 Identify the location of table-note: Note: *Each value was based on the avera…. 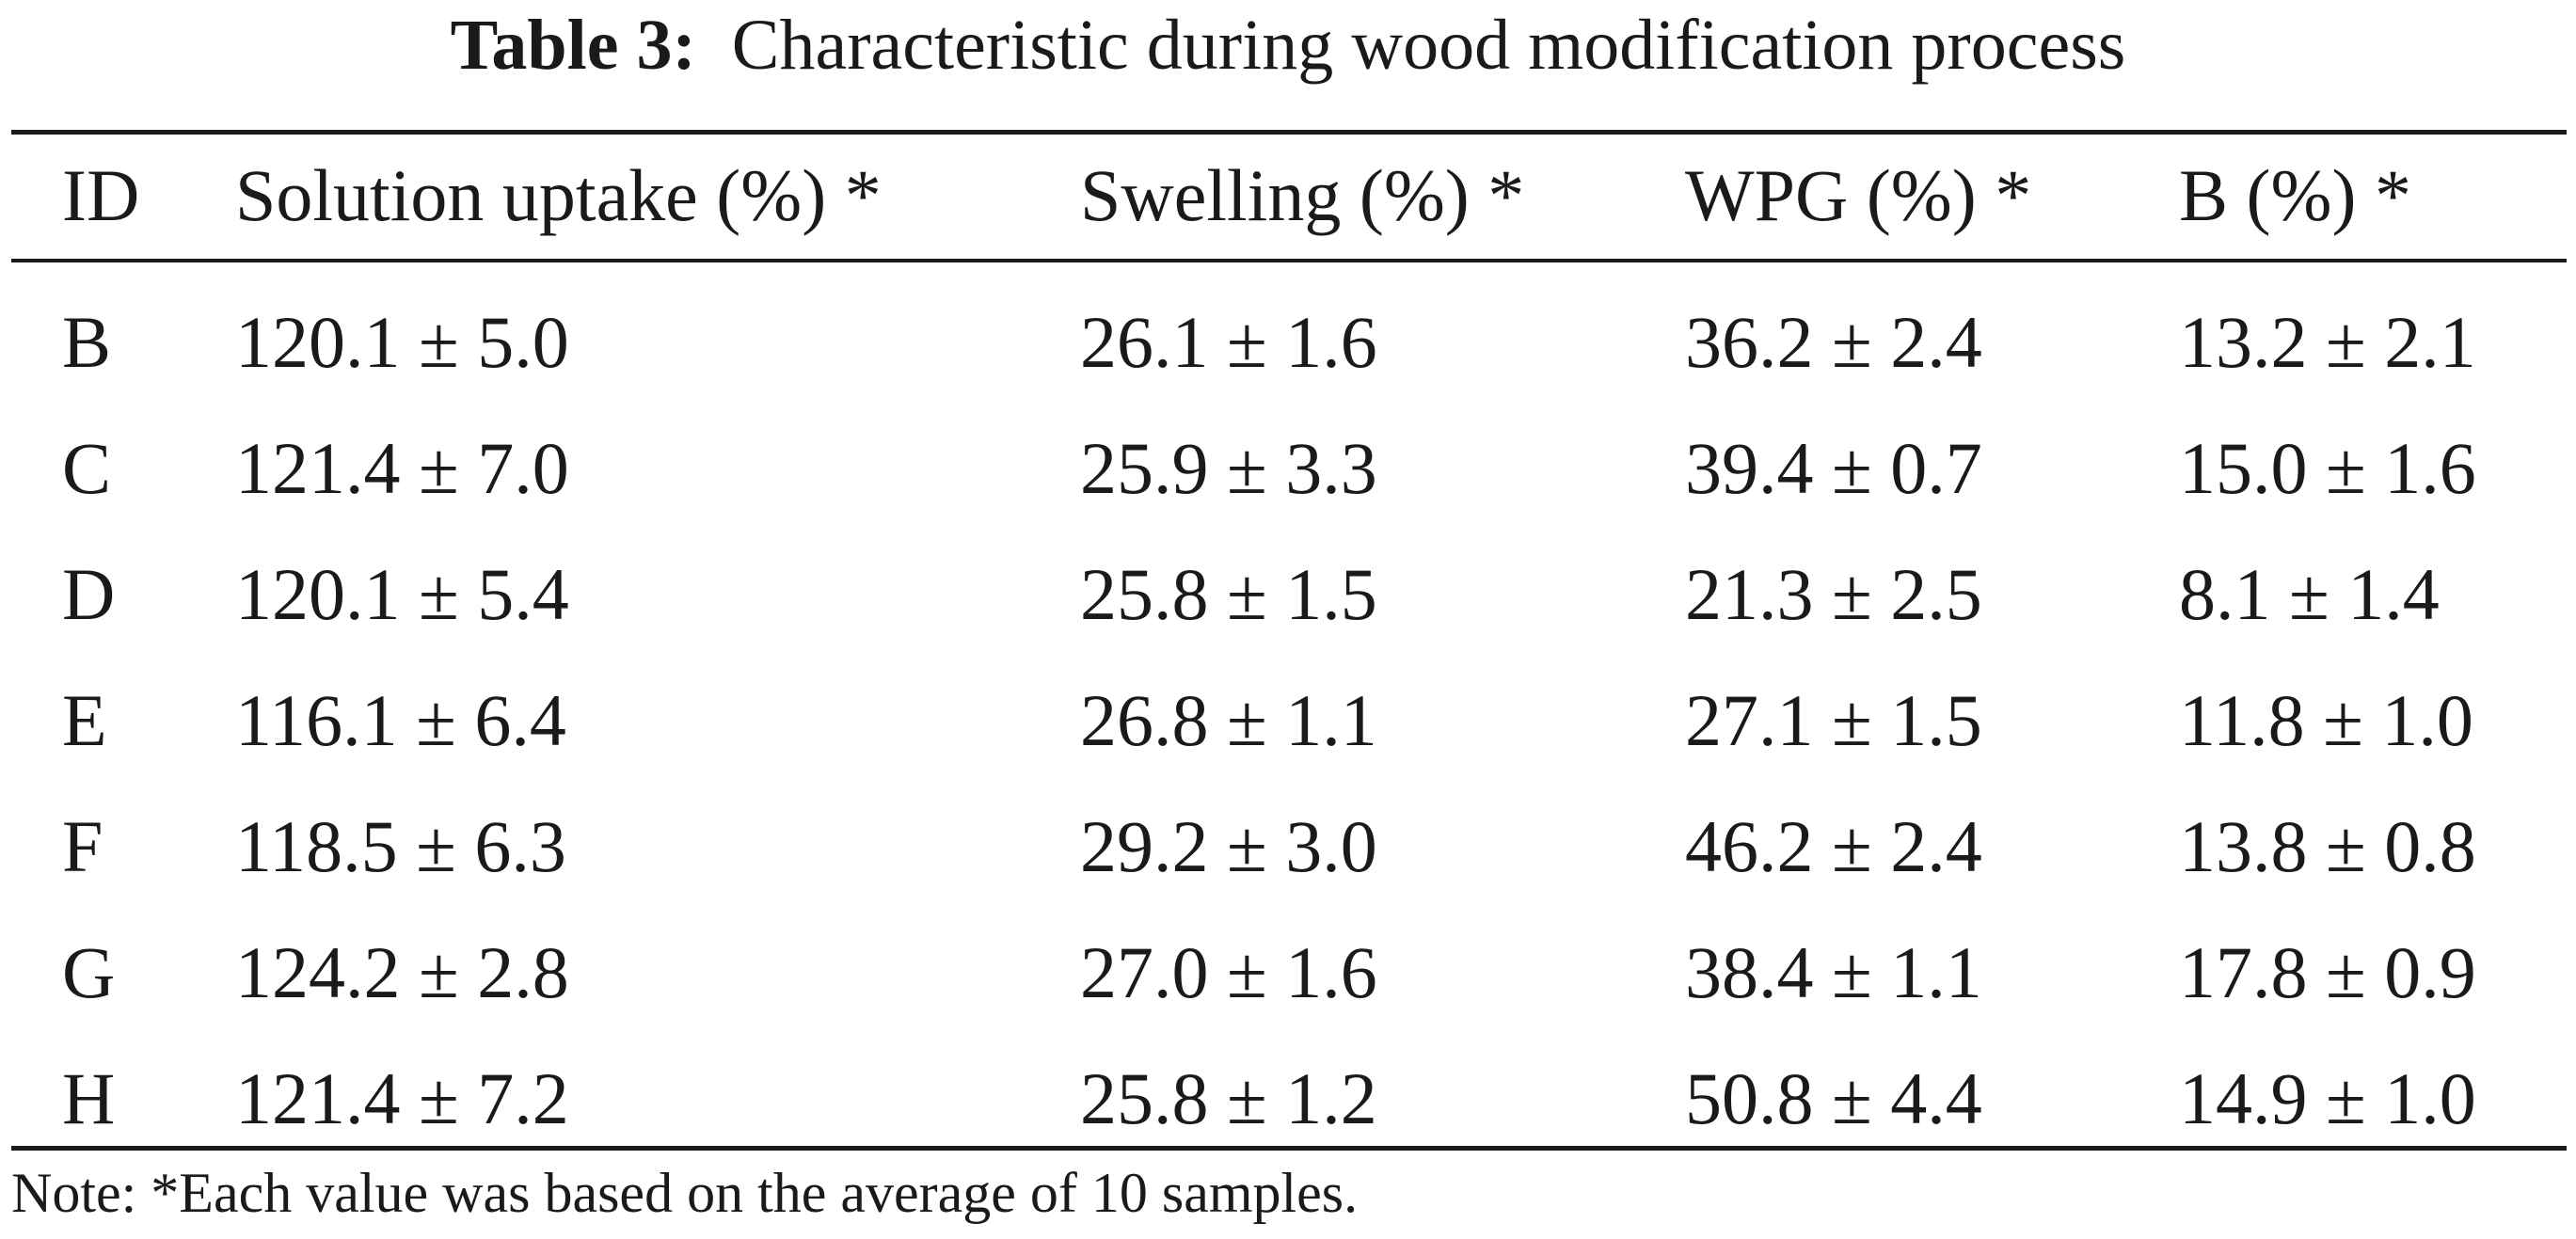
(685, 1193).